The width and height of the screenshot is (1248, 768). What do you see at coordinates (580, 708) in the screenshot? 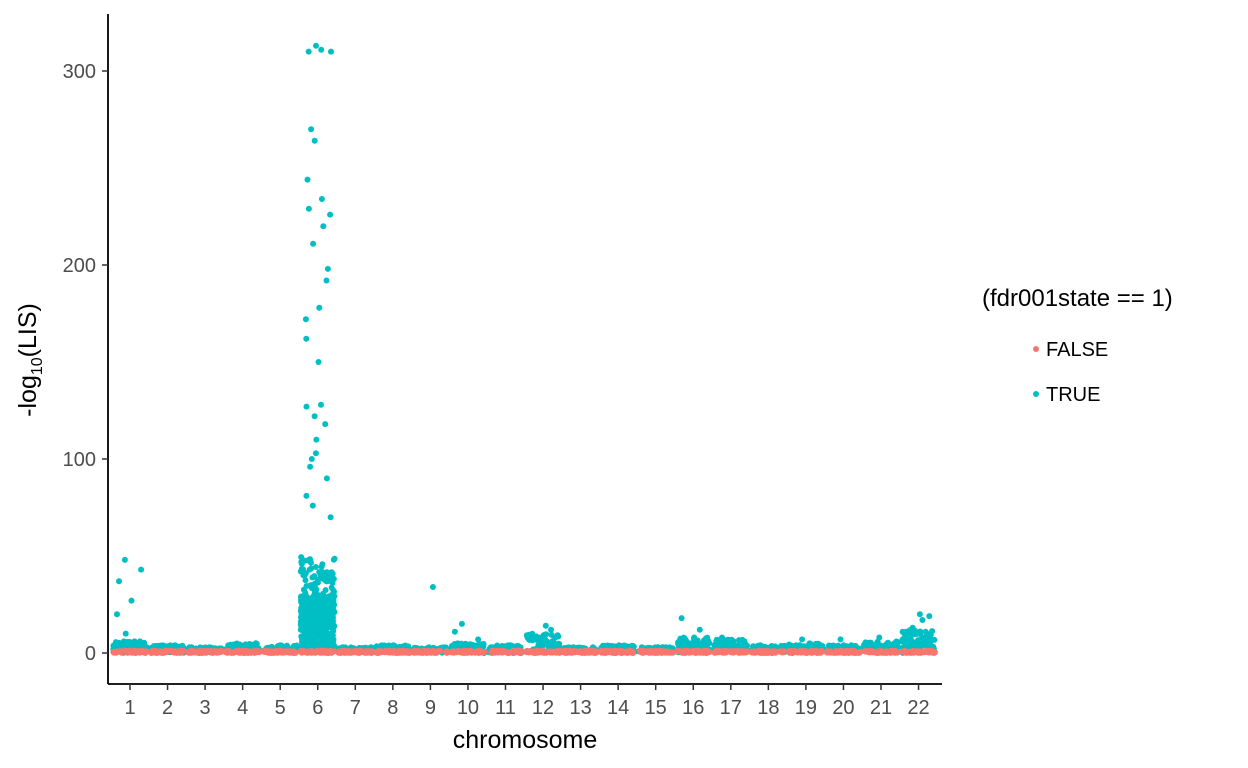
I see `x-tick-label: 13` at bounding box center [580, 708].